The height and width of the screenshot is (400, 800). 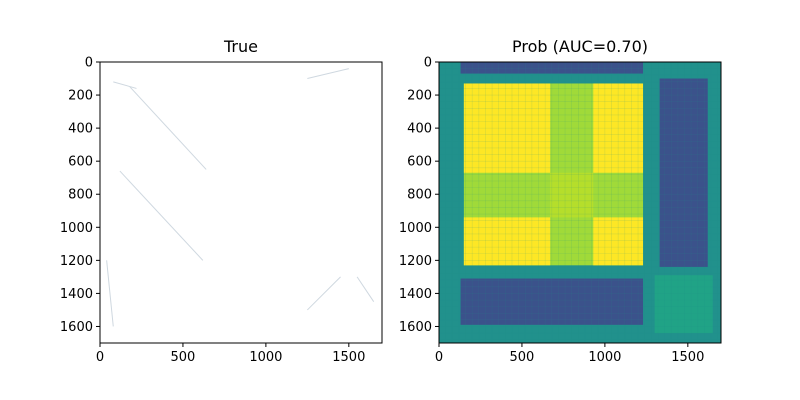 I want to click on chart-title: Prob (AUC=0.70), so click(x=580, y=46).